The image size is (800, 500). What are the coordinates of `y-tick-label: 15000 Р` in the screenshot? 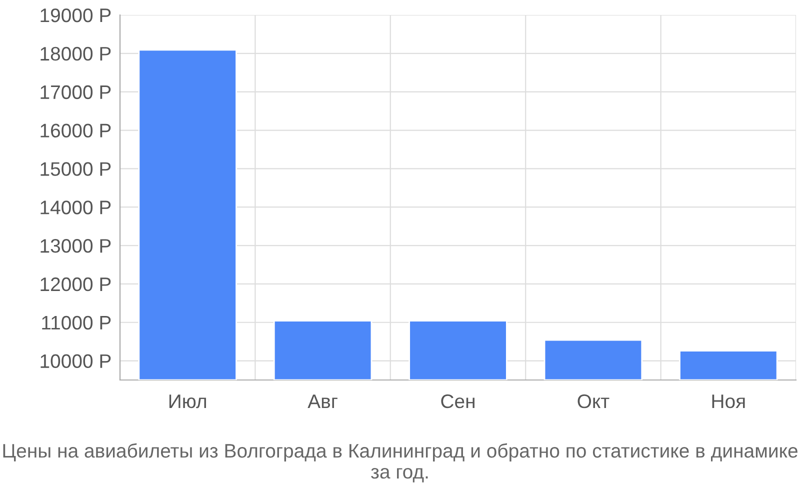 It's located at (75, 169).